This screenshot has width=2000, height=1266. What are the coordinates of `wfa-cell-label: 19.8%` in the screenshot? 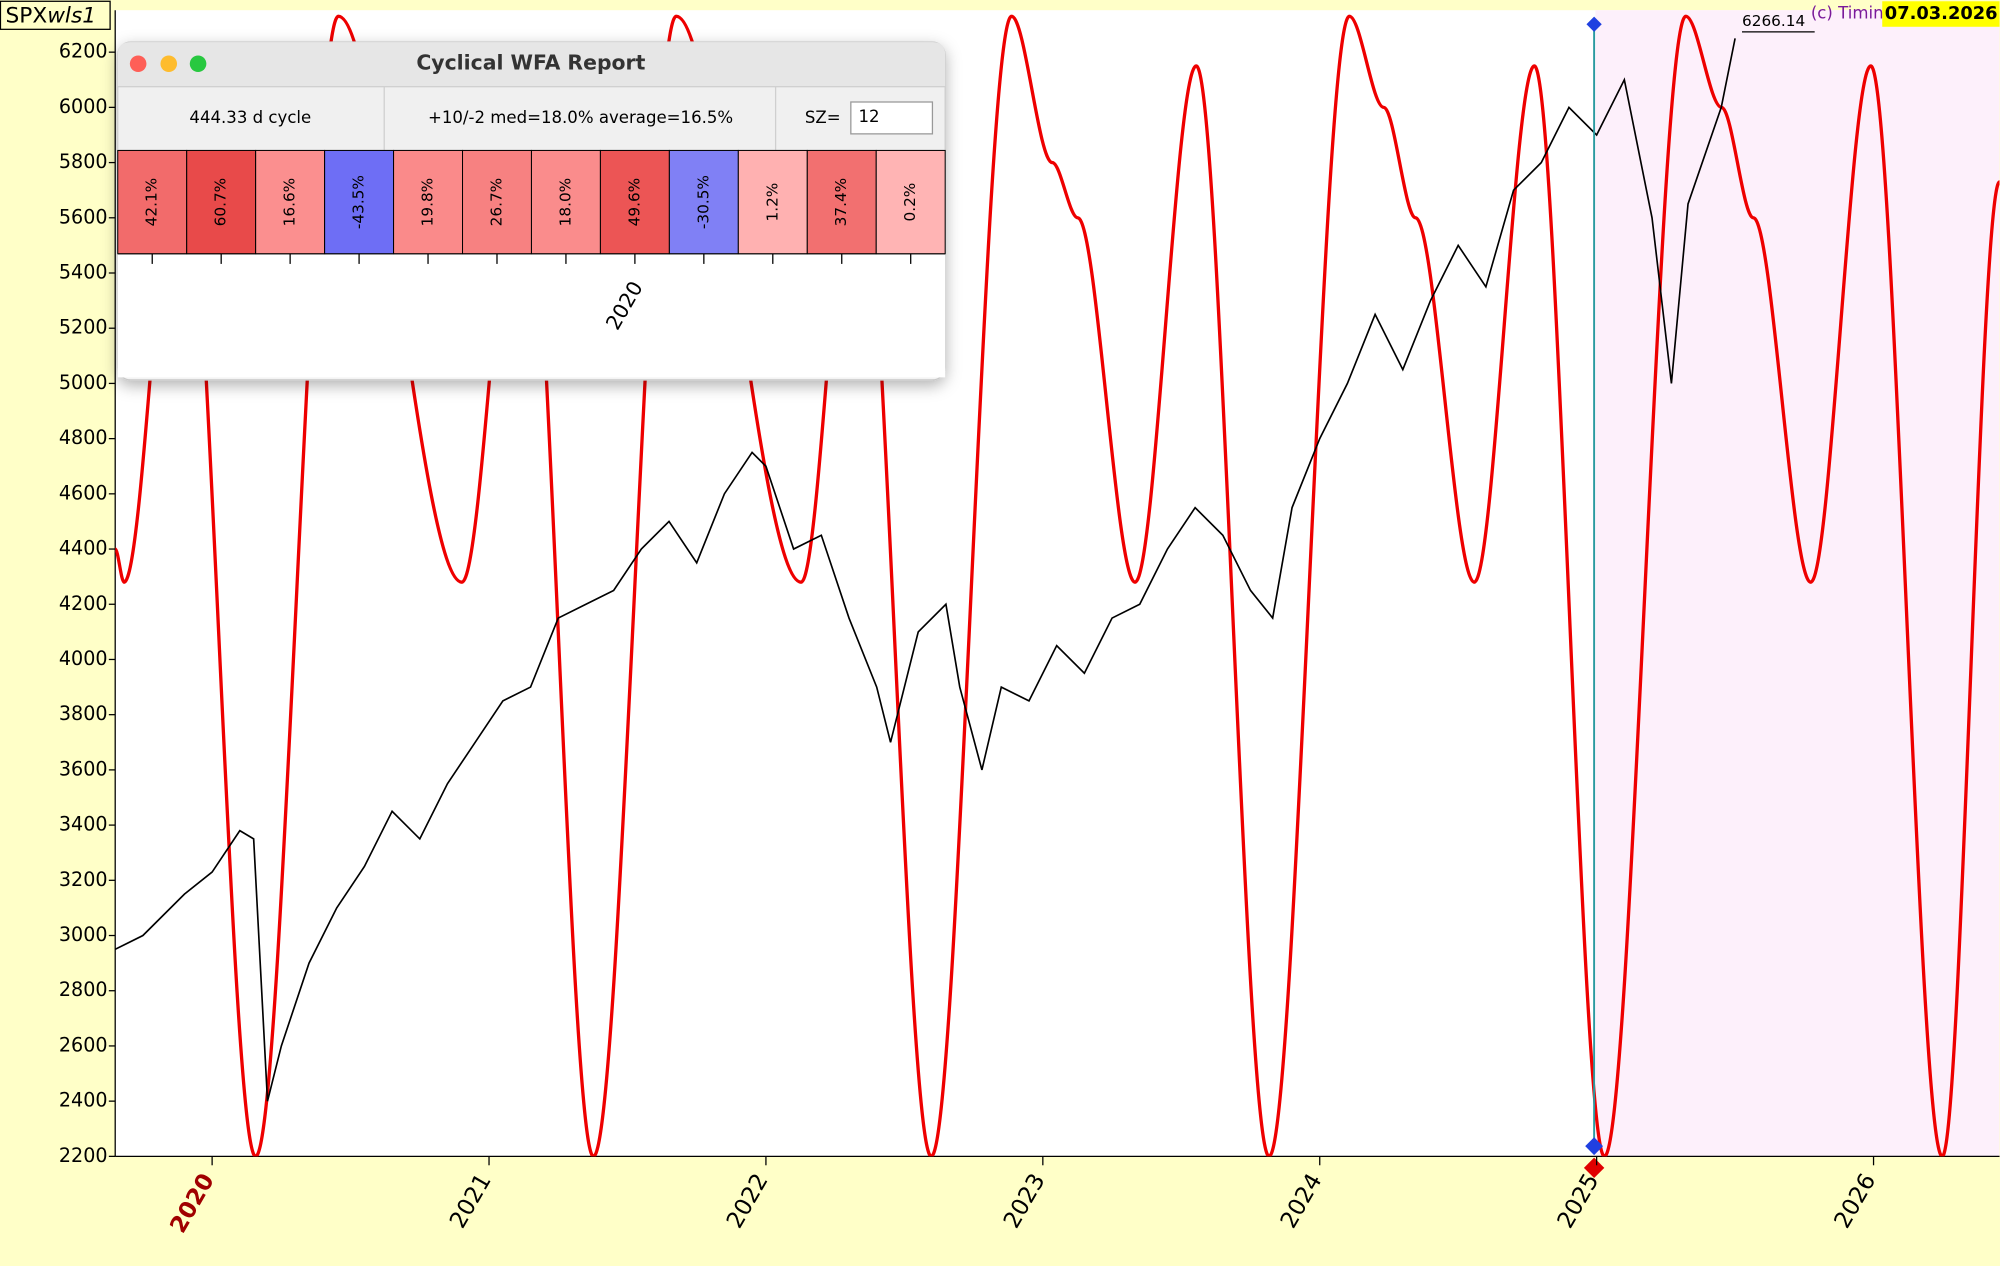 It's located at (428, 202).